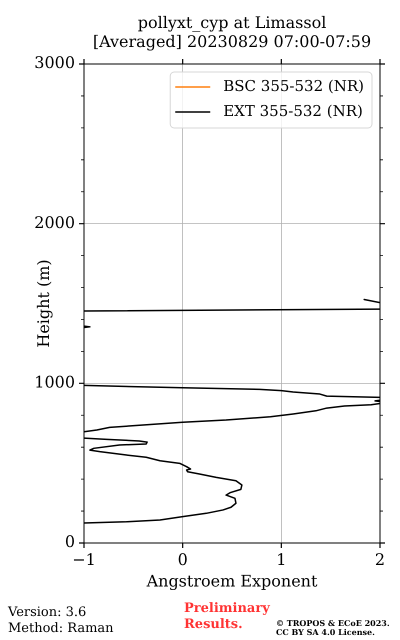 This screenshot has height=640, width=400. I want to click on legend-label: EXT 355-532 (NR), so click(293, 111).